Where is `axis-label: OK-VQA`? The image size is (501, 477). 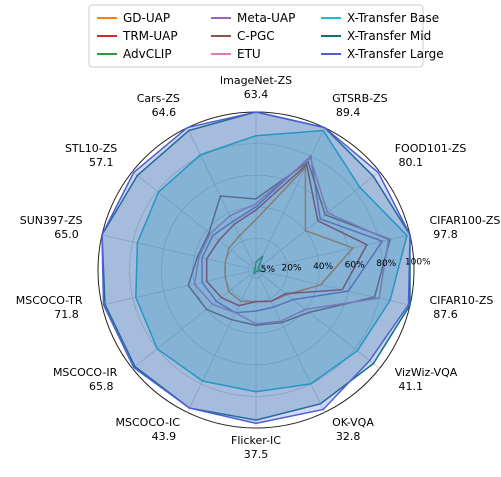 axis-label: OK-VQA is located at coordinates (353, 422).